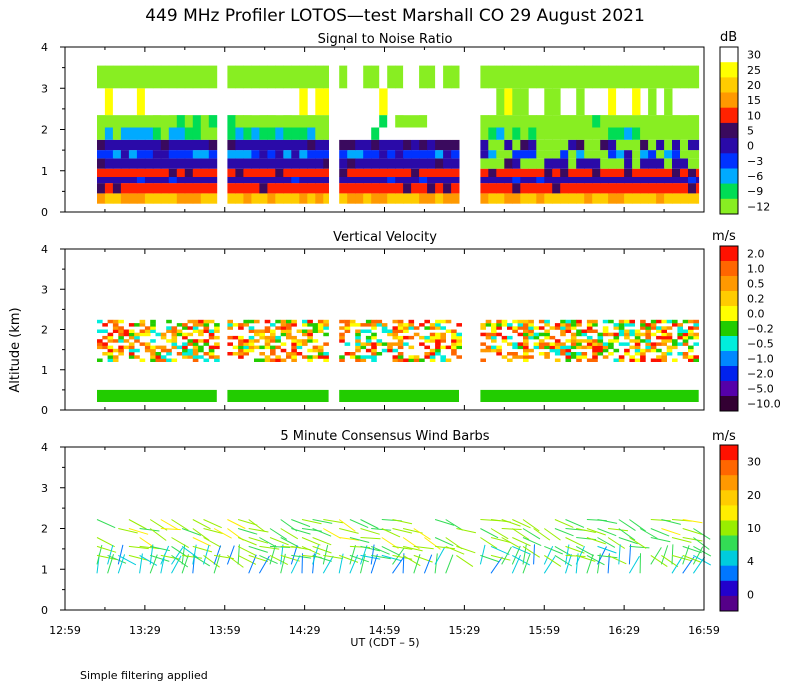 This screenshot has width=800, height=700. Describe the element at coordinates (729, 528) in the screenshot. I see `colorbar-frame` at that location.